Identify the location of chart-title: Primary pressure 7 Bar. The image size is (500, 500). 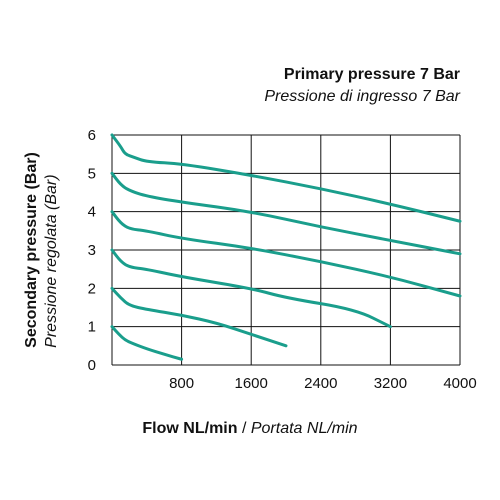
(371, 74).